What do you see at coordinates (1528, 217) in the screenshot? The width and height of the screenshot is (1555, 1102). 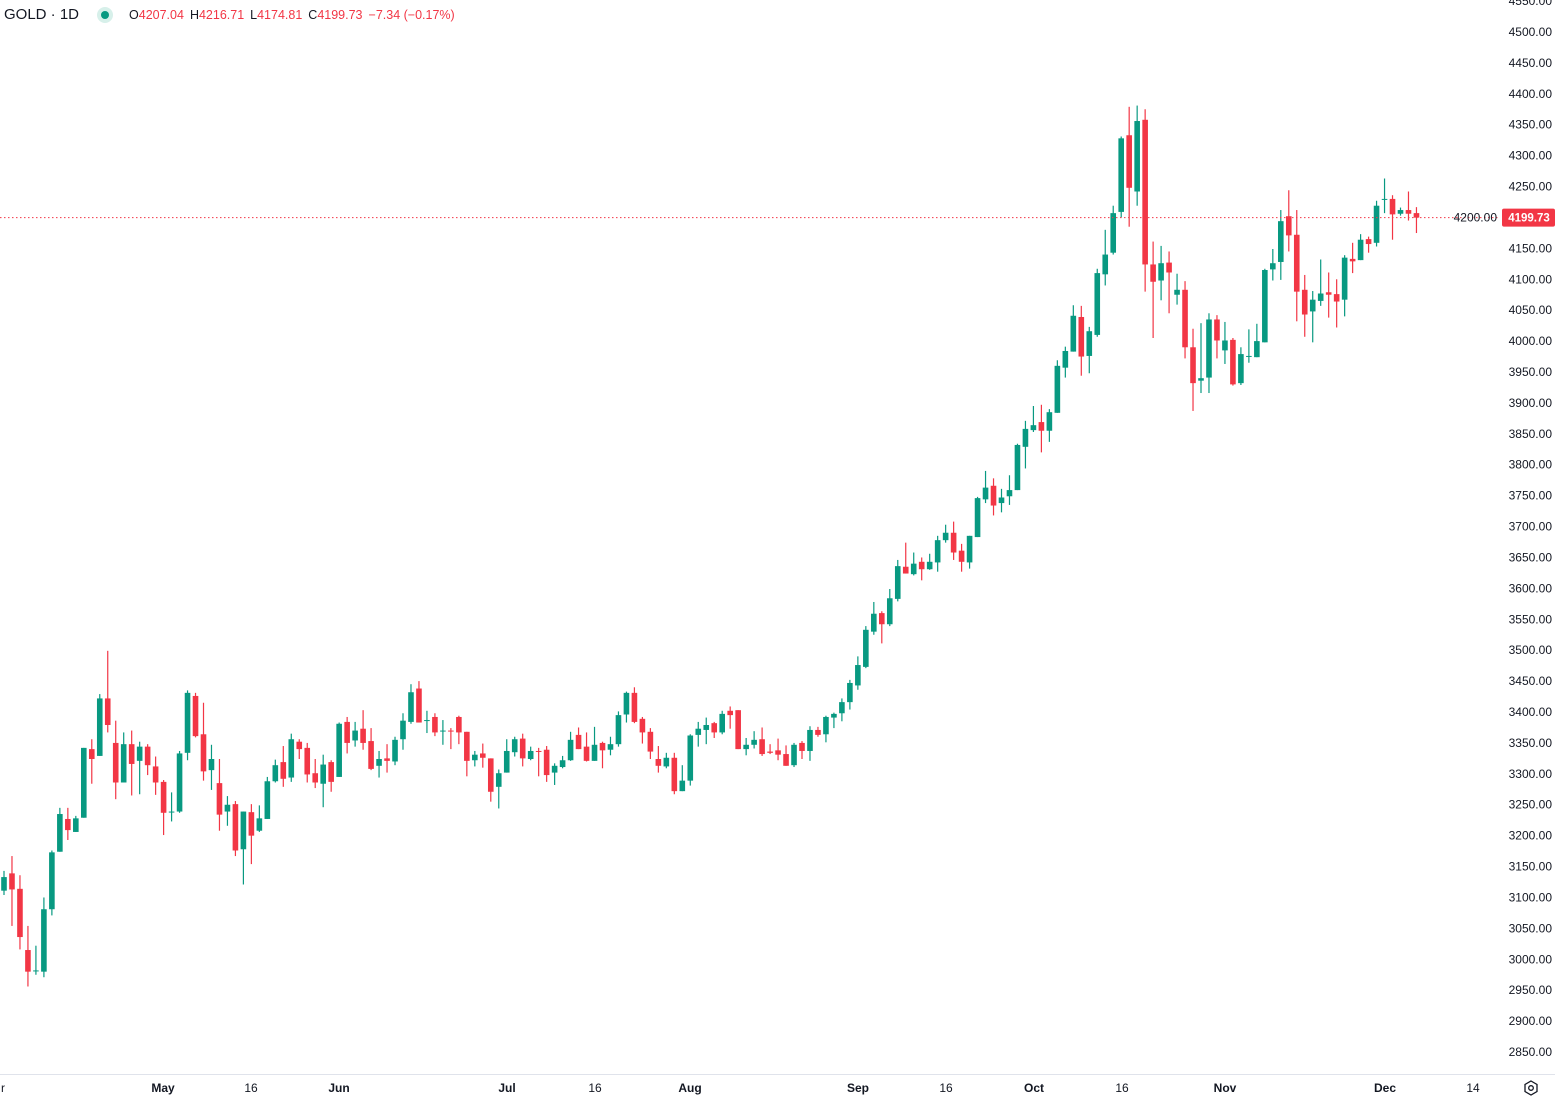 I see `last-price-badge` at bounding box center [1528, 217].